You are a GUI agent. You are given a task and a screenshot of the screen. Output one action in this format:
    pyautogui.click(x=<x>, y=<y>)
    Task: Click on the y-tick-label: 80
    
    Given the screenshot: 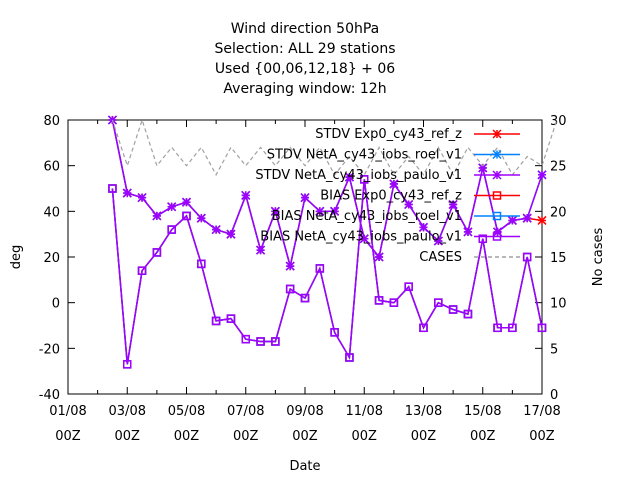 What is the action you would take?
    pyautogui.click(x=51, y=121)
    